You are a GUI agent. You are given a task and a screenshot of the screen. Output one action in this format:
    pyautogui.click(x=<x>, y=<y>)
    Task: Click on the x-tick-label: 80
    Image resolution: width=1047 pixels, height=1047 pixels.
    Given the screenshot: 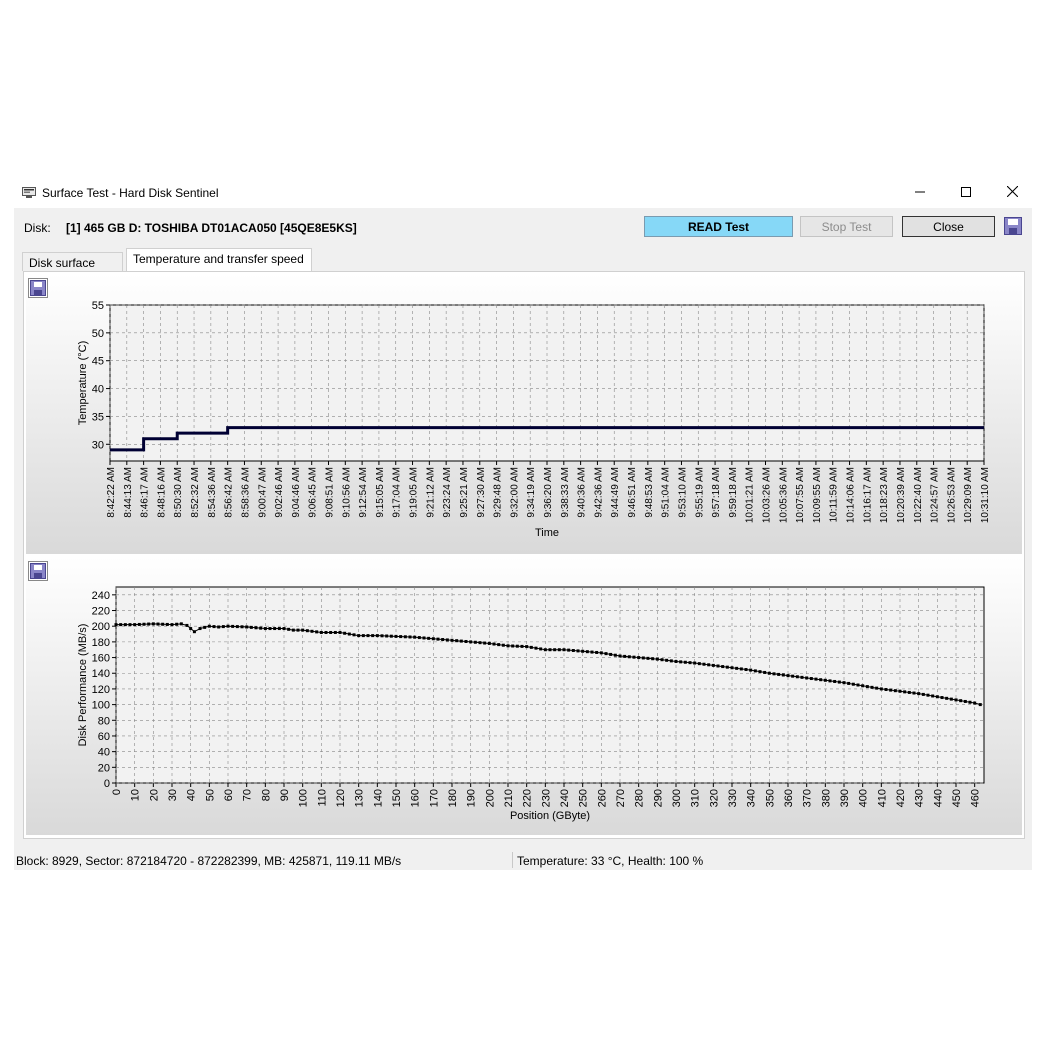 What is the action you would take?
    pyautogui.click(x=266, y=795)
    